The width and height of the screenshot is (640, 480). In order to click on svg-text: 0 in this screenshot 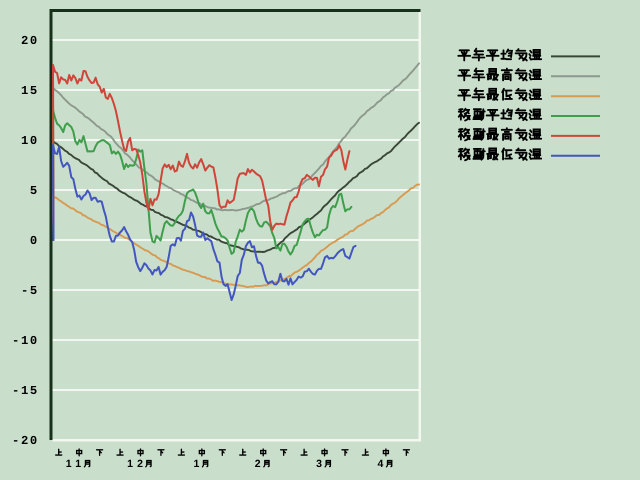, I will do `click(34, 241)`.